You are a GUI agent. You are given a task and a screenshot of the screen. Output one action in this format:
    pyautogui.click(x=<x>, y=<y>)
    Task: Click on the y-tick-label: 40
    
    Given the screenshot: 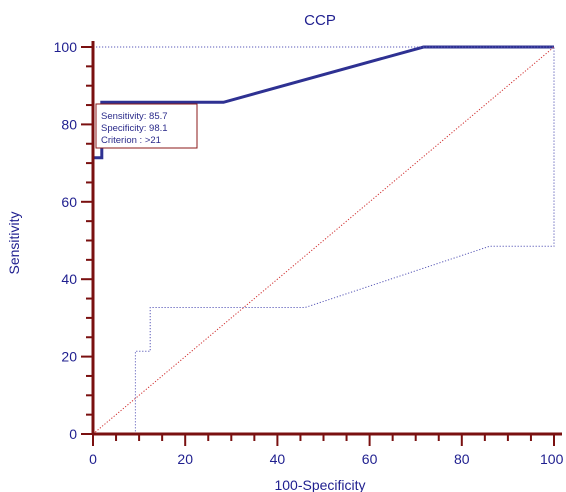 What is the action you would take?
    pyautogui.click(x=69, y=279)
    